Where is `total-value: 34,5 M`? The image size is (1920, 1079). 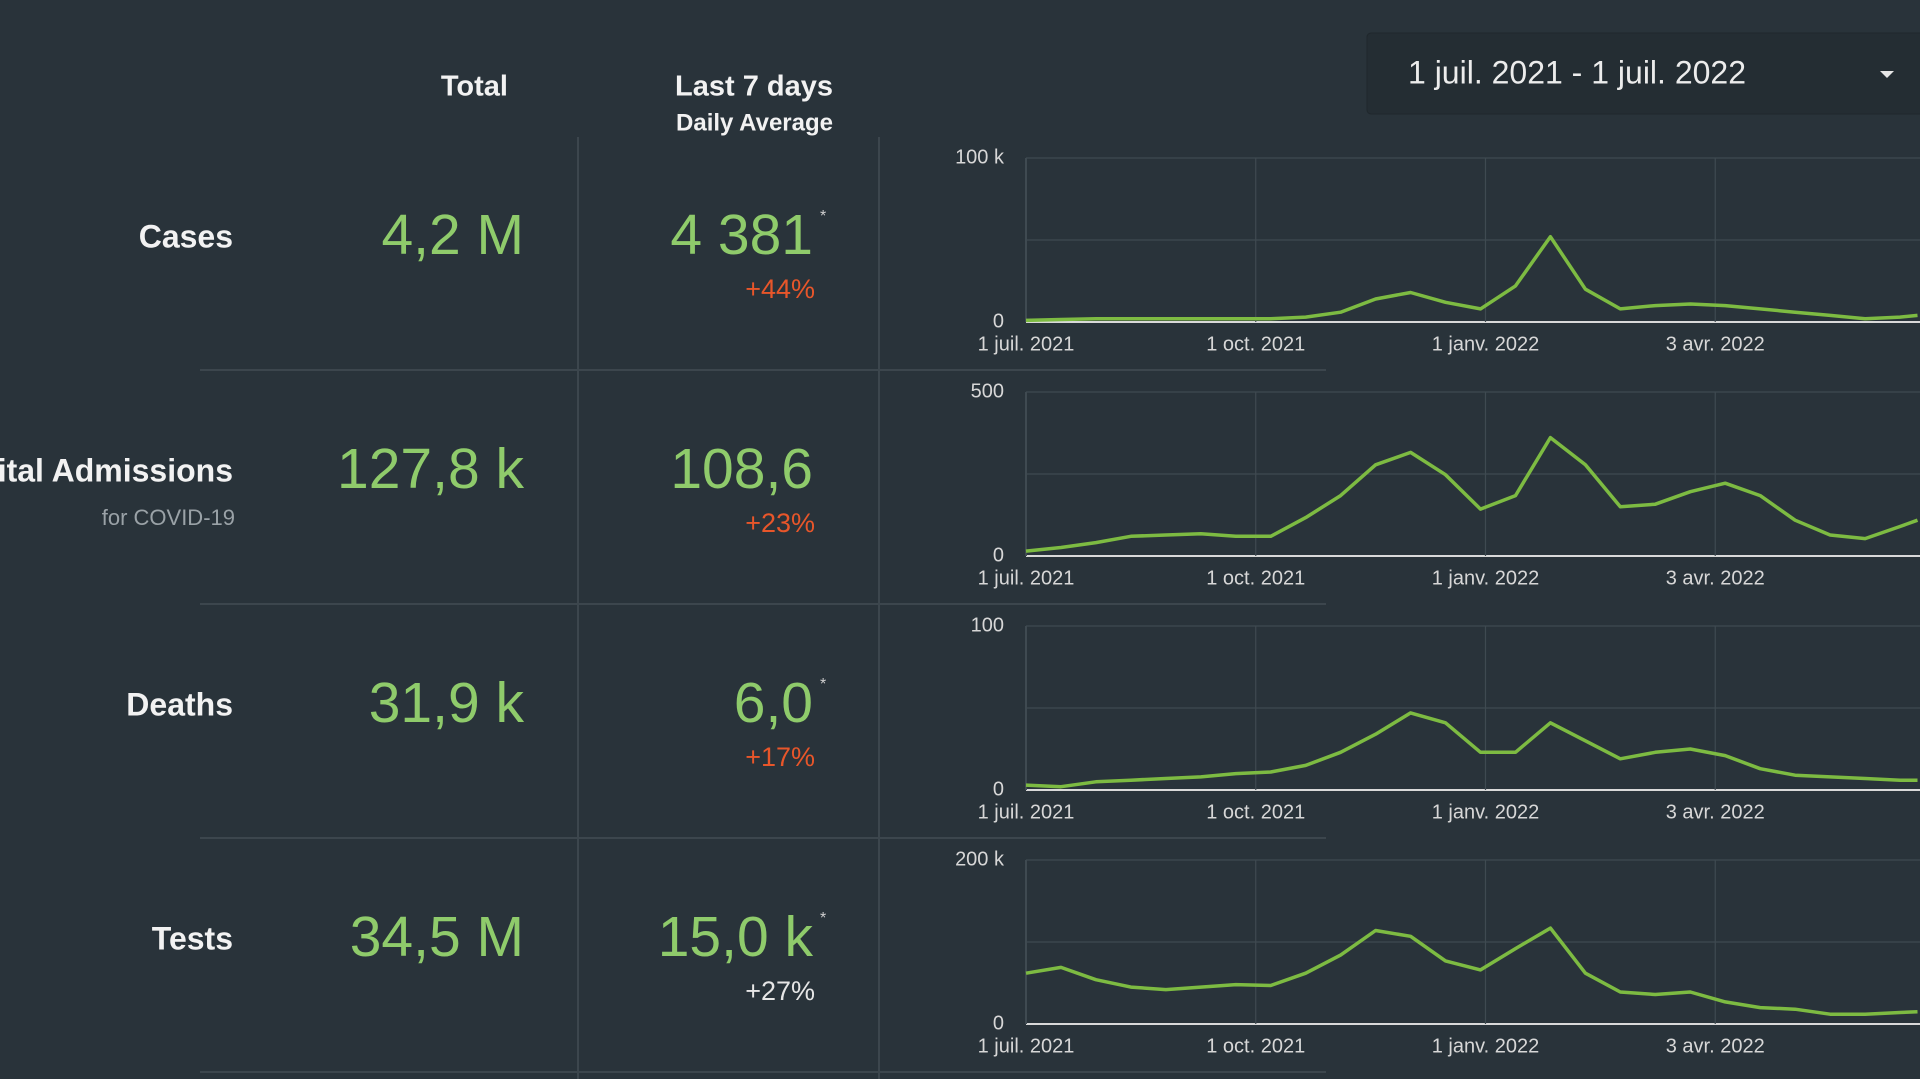
total-value: 34,5 M is located at coordinates (437, 937).